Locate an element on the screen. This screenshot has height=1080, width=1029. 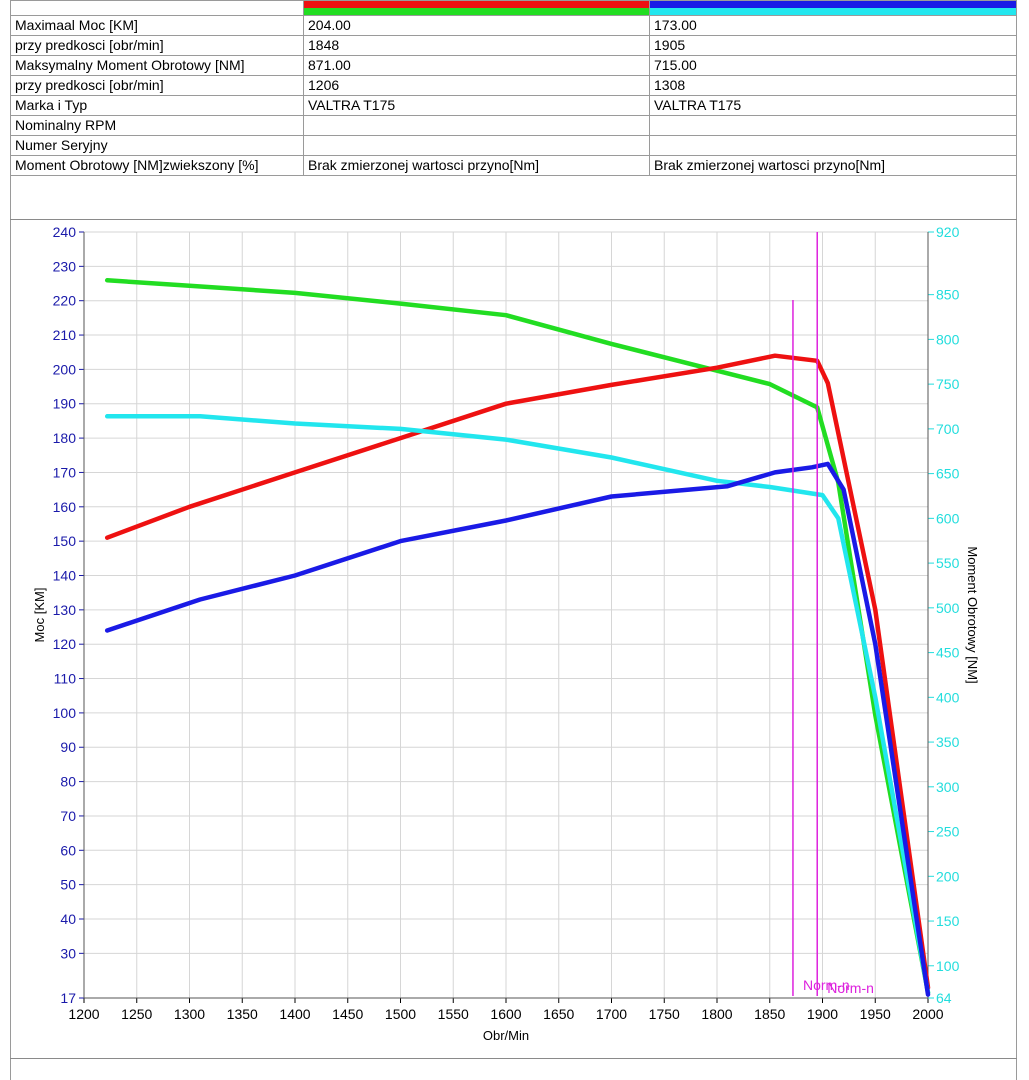
y-left-tick-label: 160 is located at coordinates (65, 507).